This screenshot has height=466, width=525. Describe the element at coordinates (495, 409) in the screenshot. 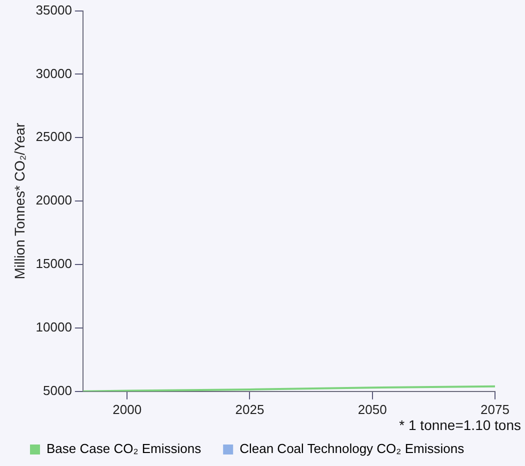

I see `x-tick-label: 2075` at that location.